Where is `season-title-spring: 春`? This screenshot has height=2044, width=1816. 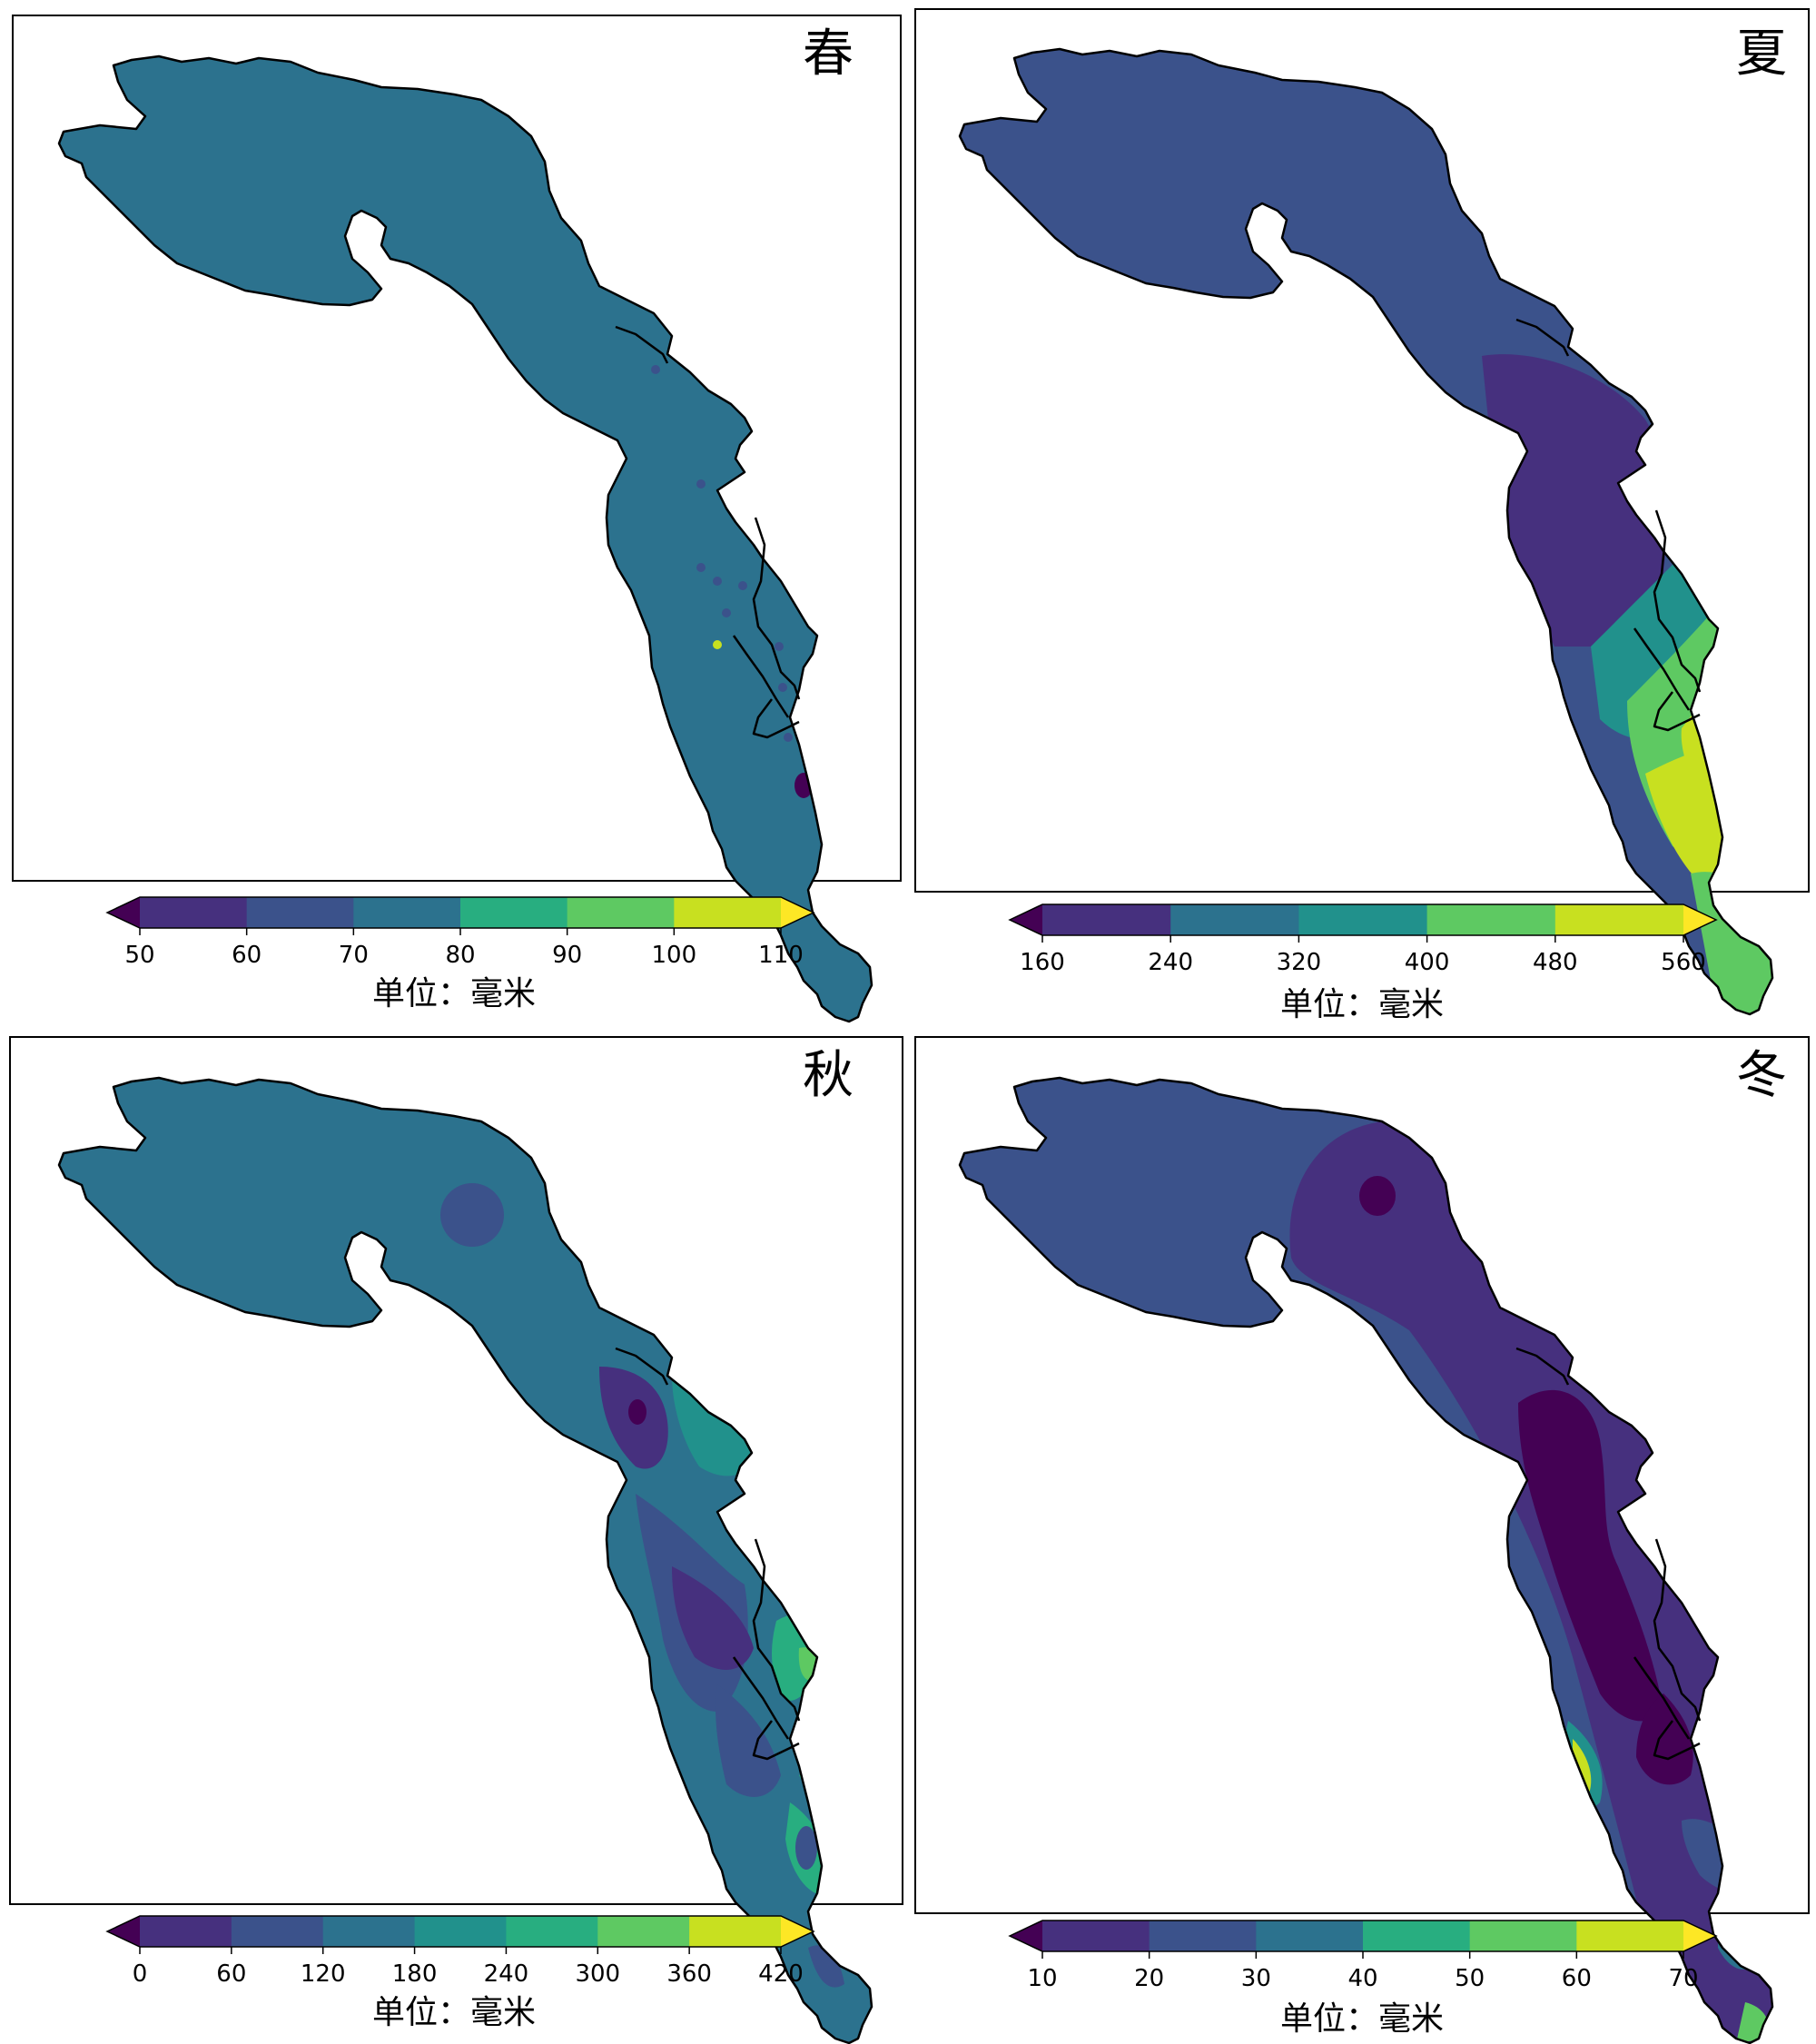
season-title-spring: 春 is located at coordinates (828, 55).